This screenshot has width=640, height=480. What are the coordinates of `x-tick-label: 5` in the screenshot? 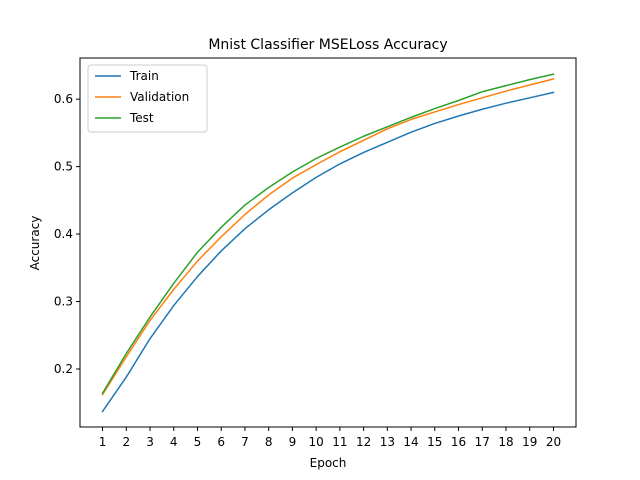 It's located at (198, 442).